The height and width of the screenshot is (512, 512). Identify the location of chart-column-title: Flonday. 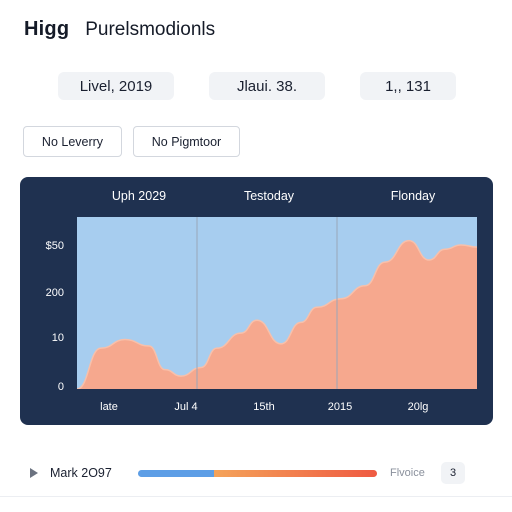
(413, 196).